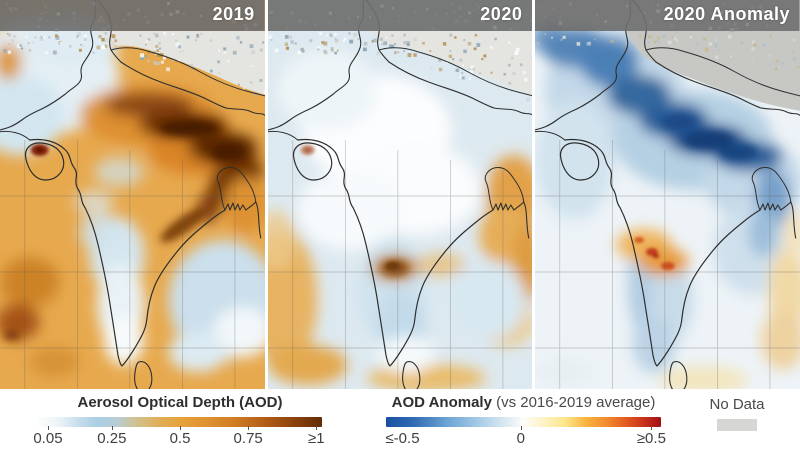  What do you see at coordinates (737, 425) in the screenshot?
I see `no-data-swatch` at bounding box center [737, 425].